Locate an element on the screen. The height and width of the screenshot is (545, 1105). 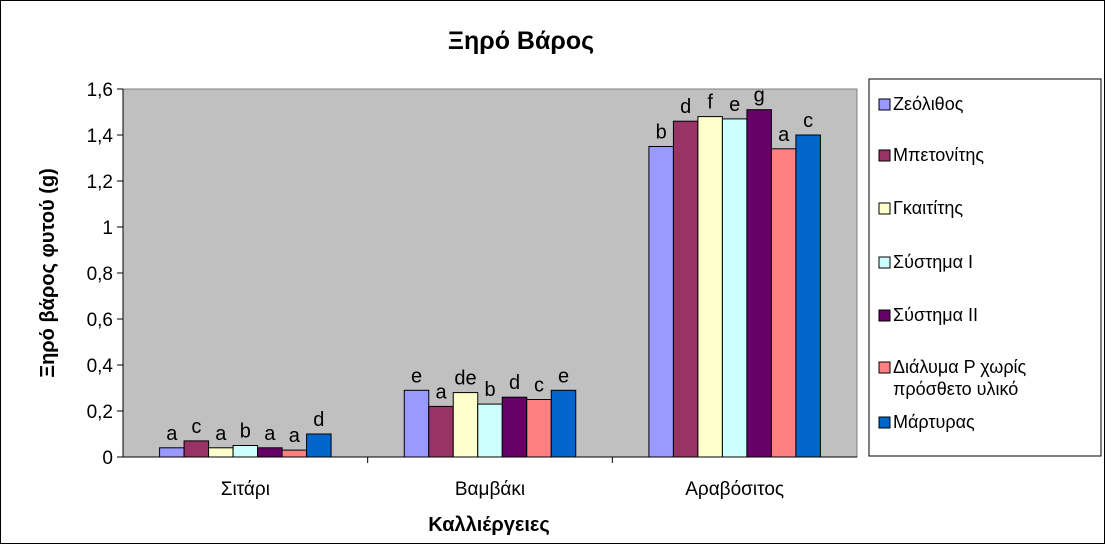
y-tick-label: 0,2 is located at coordinates (100, 412).